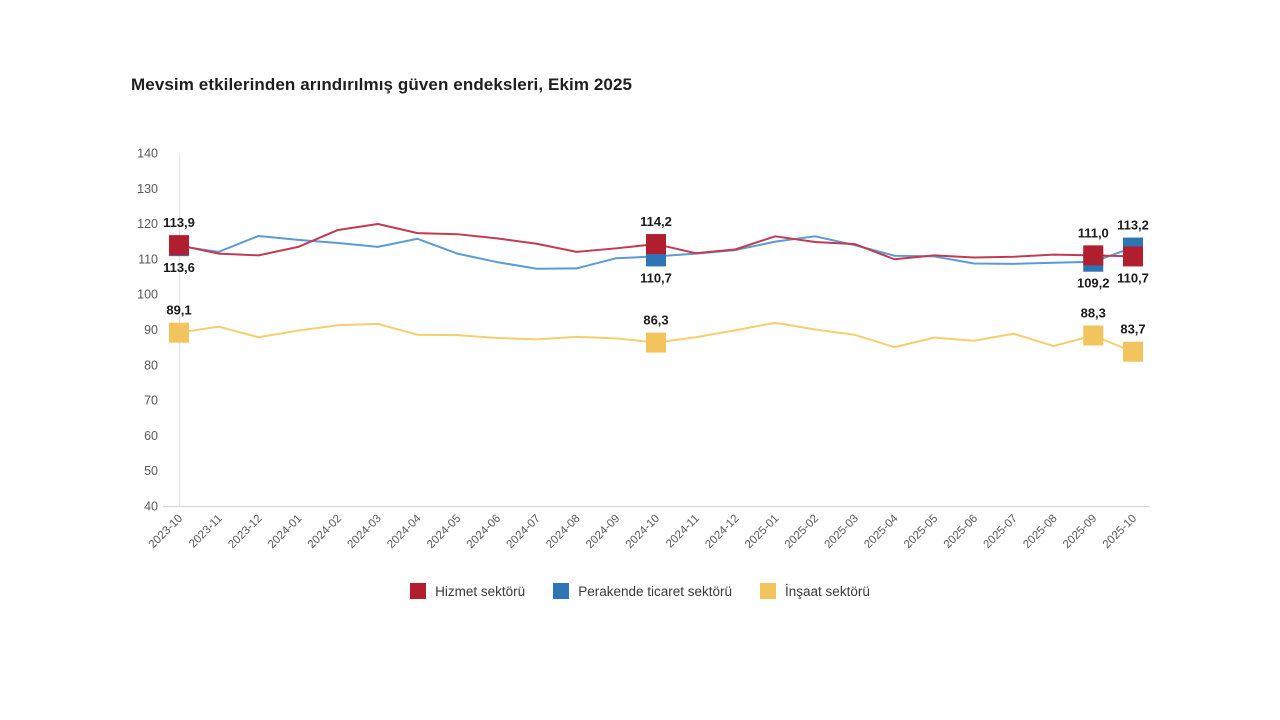  Describe the element at coordinates (656, 221) in the screenshot. I see `data-point-label: 114,2` at that location.